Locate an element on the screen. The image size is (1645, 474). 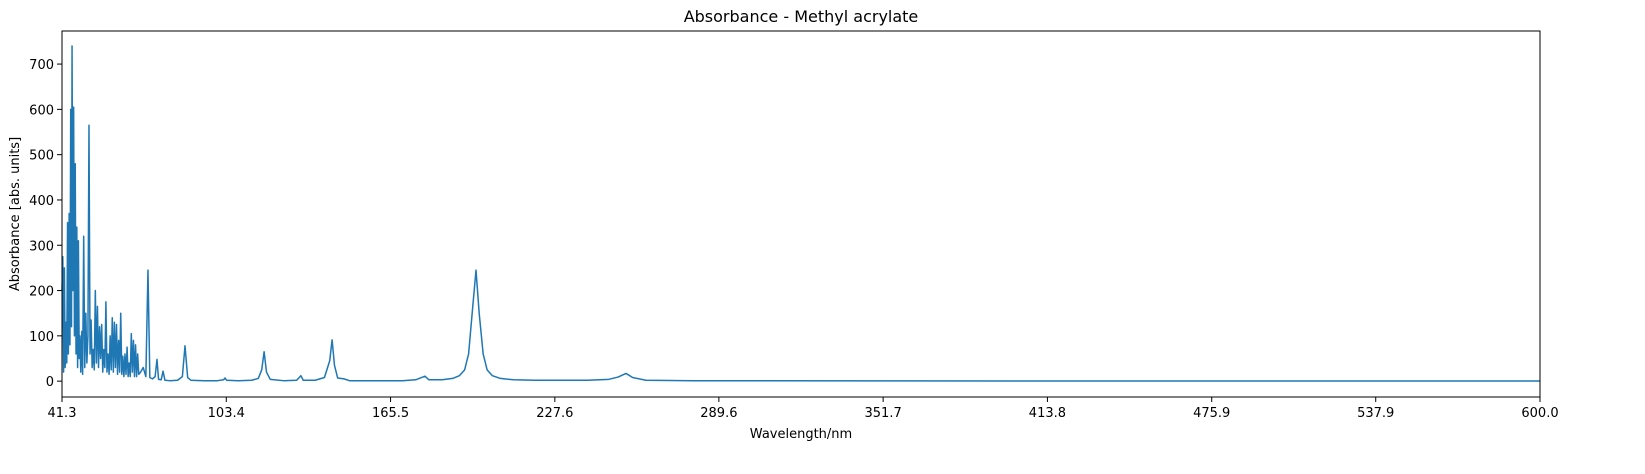
x-tick-label: 289.6 is located at coordinates (718, 413).